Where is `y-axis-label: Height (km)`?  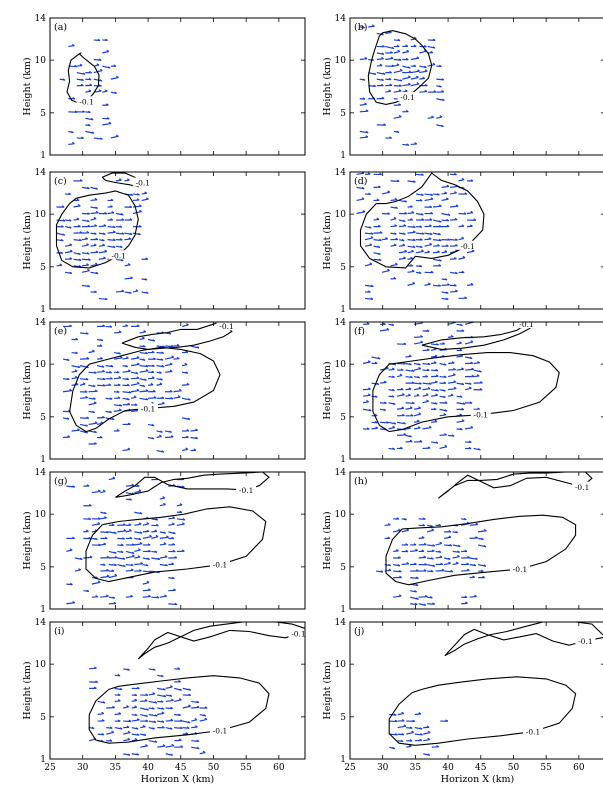 y-axis-label: Height (km) is located at coordinates (27, 240).